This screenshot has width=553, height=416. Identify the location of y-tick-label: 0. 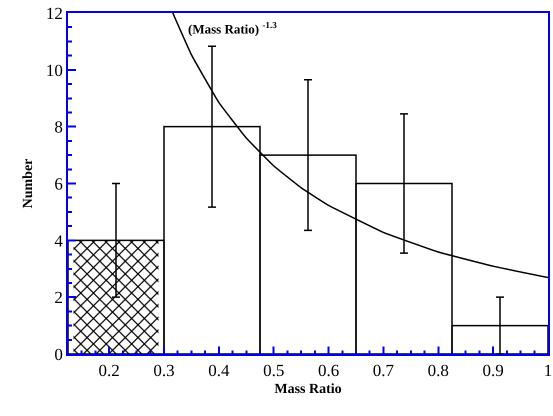
(58, 354).